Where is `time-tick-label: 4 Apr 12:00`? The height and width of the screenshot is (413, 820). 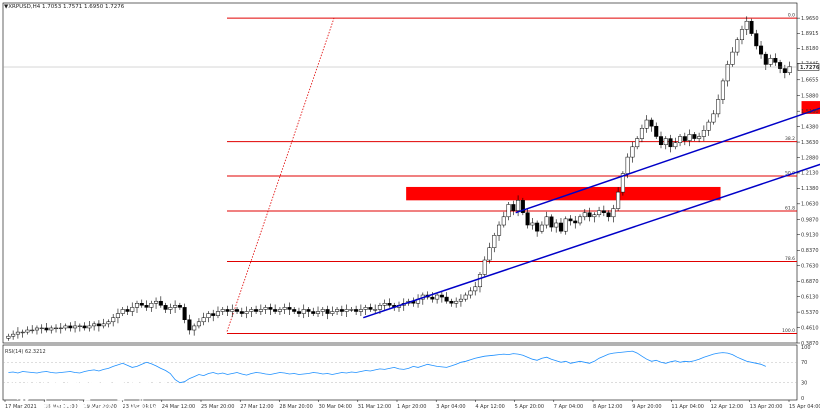
time-tick-label: 4 Apr 12:00 is located at coordinates (489, 407).